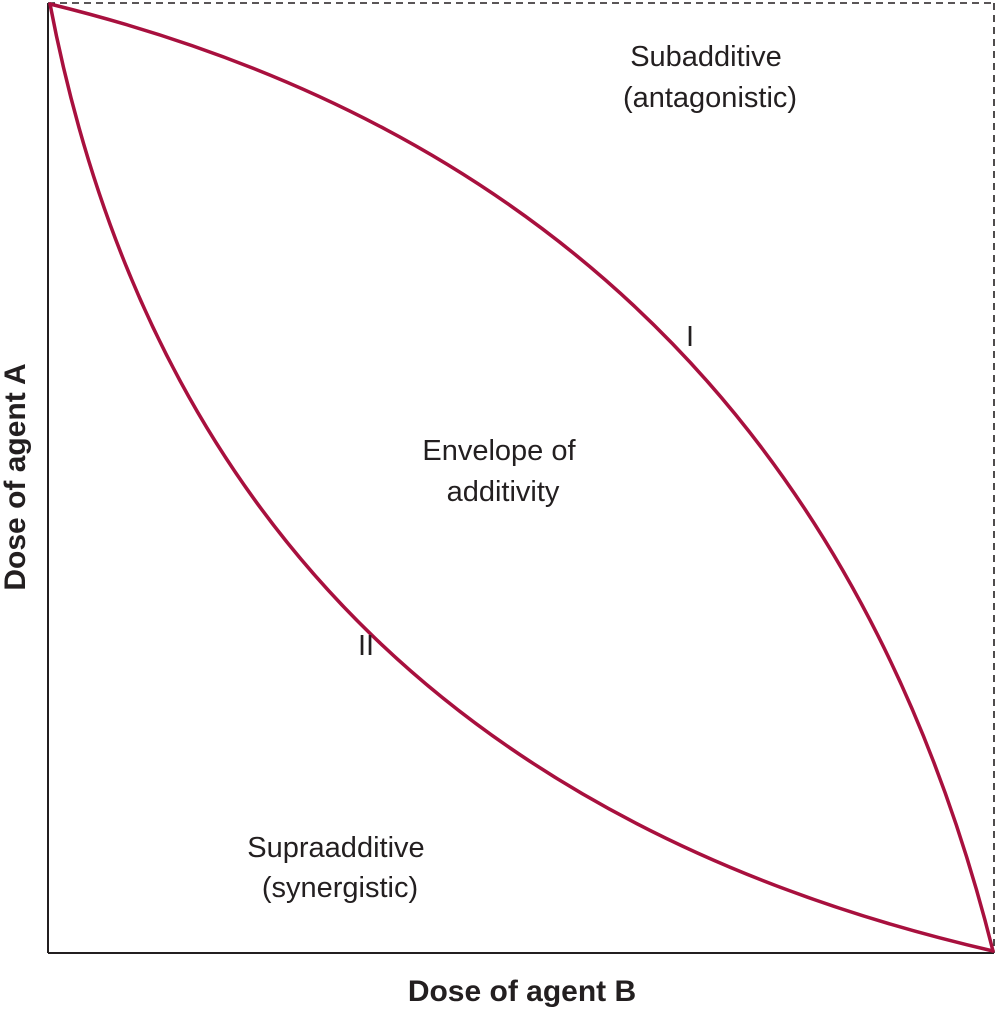 The width and height of the screenshot is (997, 1010). What do you see at coordinates (710, 77) in the screenshot?
I see `subadditive-label: Subadditive (antagonistic)` at bounding box center [710, 77].